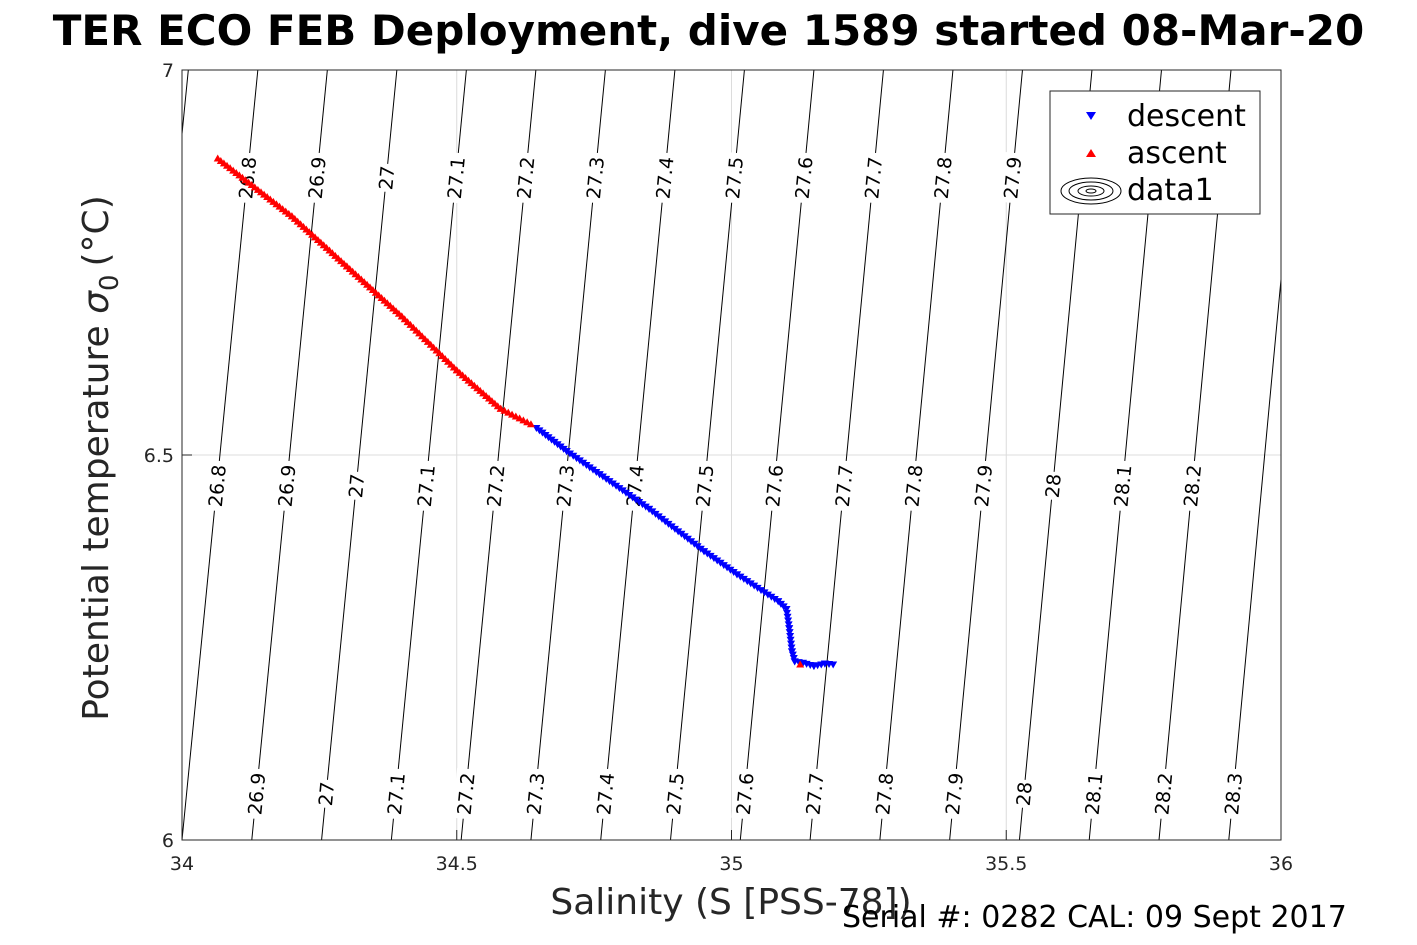 The image size is (1417, 945). Describe the element at coordinates (168, 71) in the screenshot. I see `y-tick-label: 7` at that location.